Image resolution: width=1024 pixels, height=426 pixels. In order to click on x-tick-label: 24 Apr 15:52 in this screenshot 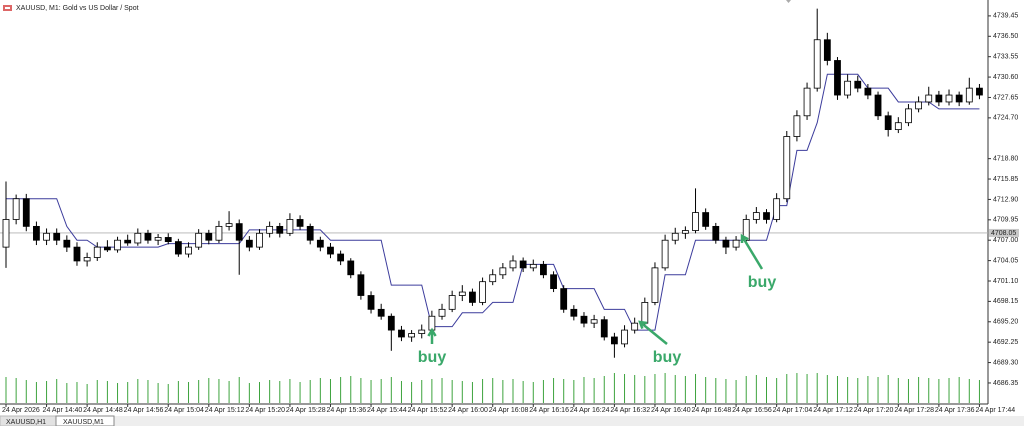, I will do `click(428, 410)`.